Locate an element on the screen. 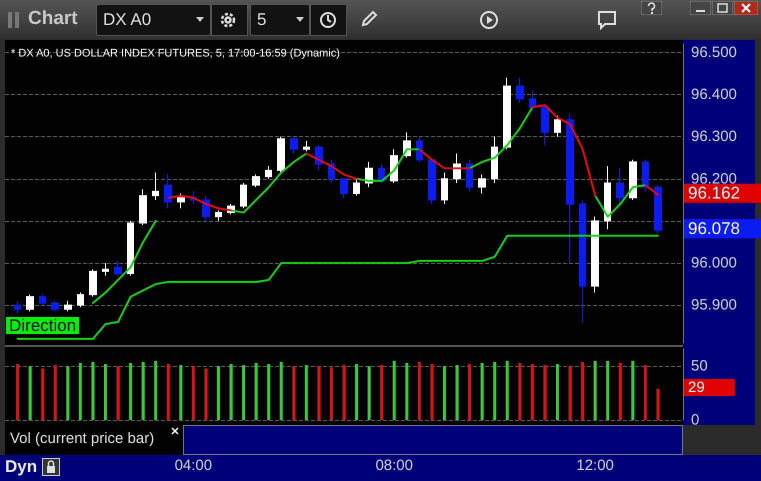 The width and height of the screenshot is (761, 481). y-tick-label: 96.400 is located at coordinates (714, 95).